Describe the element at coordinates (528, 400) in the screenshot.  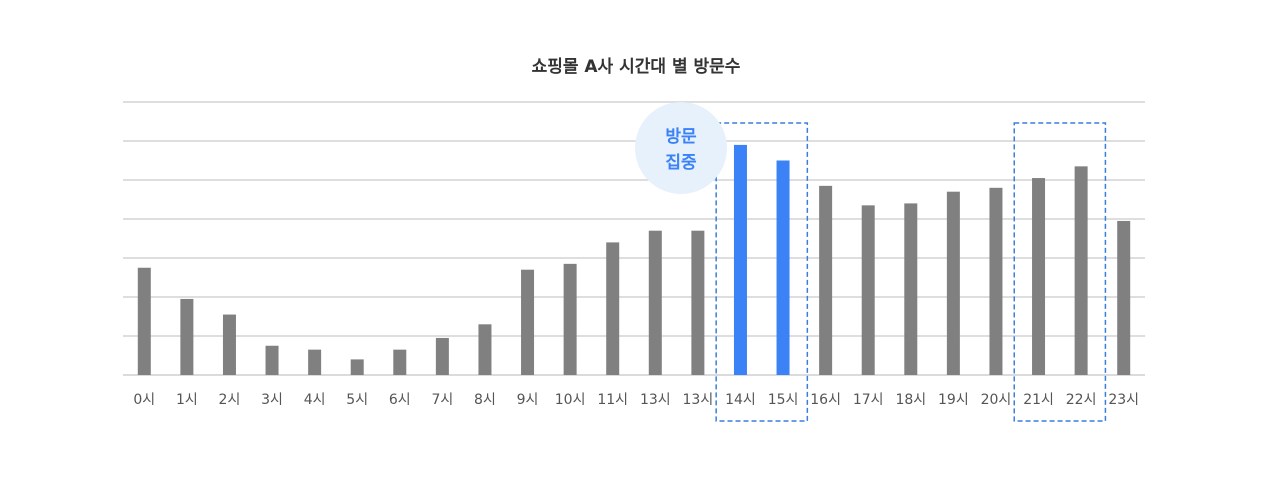
I see `x-tick-label: 9시` at that location.